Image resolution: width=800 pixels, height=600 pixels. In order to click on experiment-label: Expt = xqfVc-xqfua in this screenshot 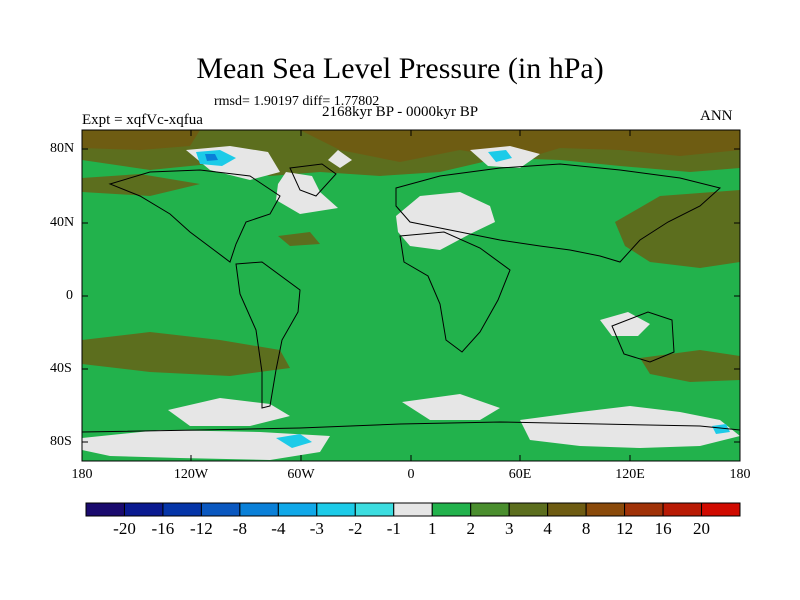, I will do `click(142, 120)`.